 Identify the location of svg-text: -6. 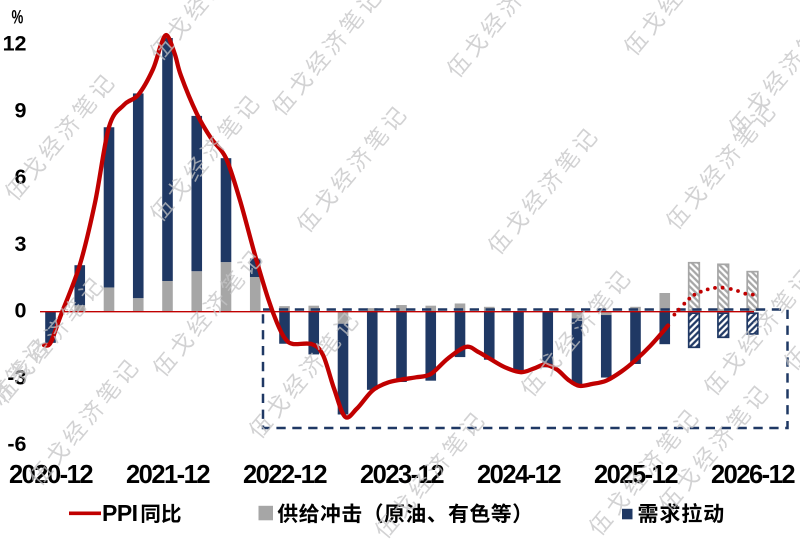
(16, 444).